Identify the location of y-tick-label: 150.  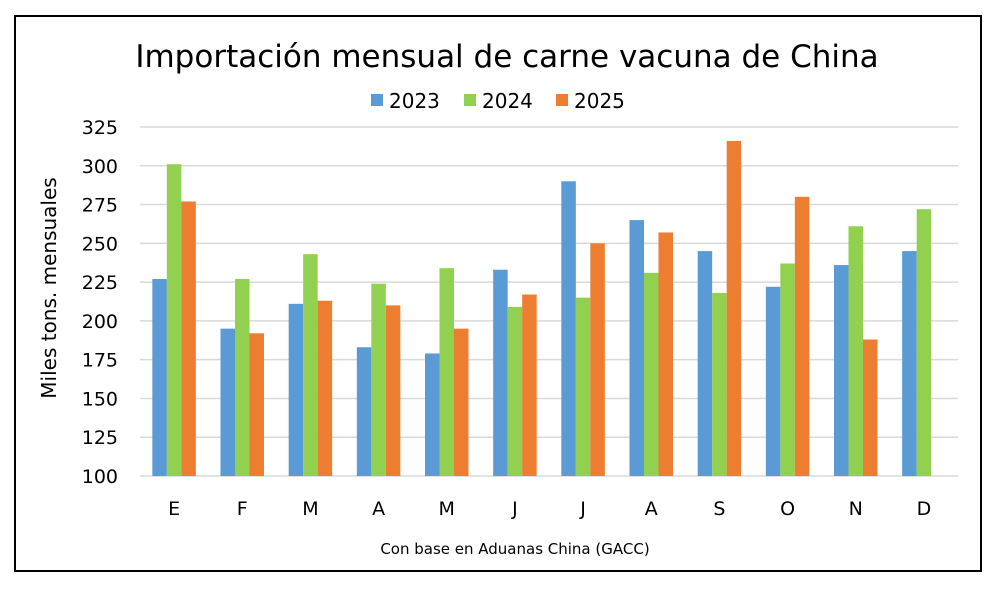
(100, 399).